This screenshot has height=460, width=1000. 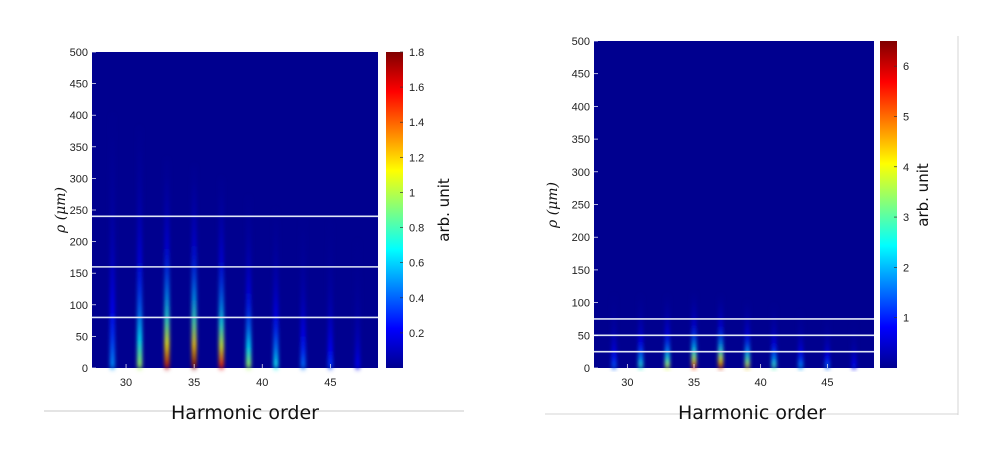 I want to click on y-axis-label-right: ρ (μm), so click(x=553, y=205).